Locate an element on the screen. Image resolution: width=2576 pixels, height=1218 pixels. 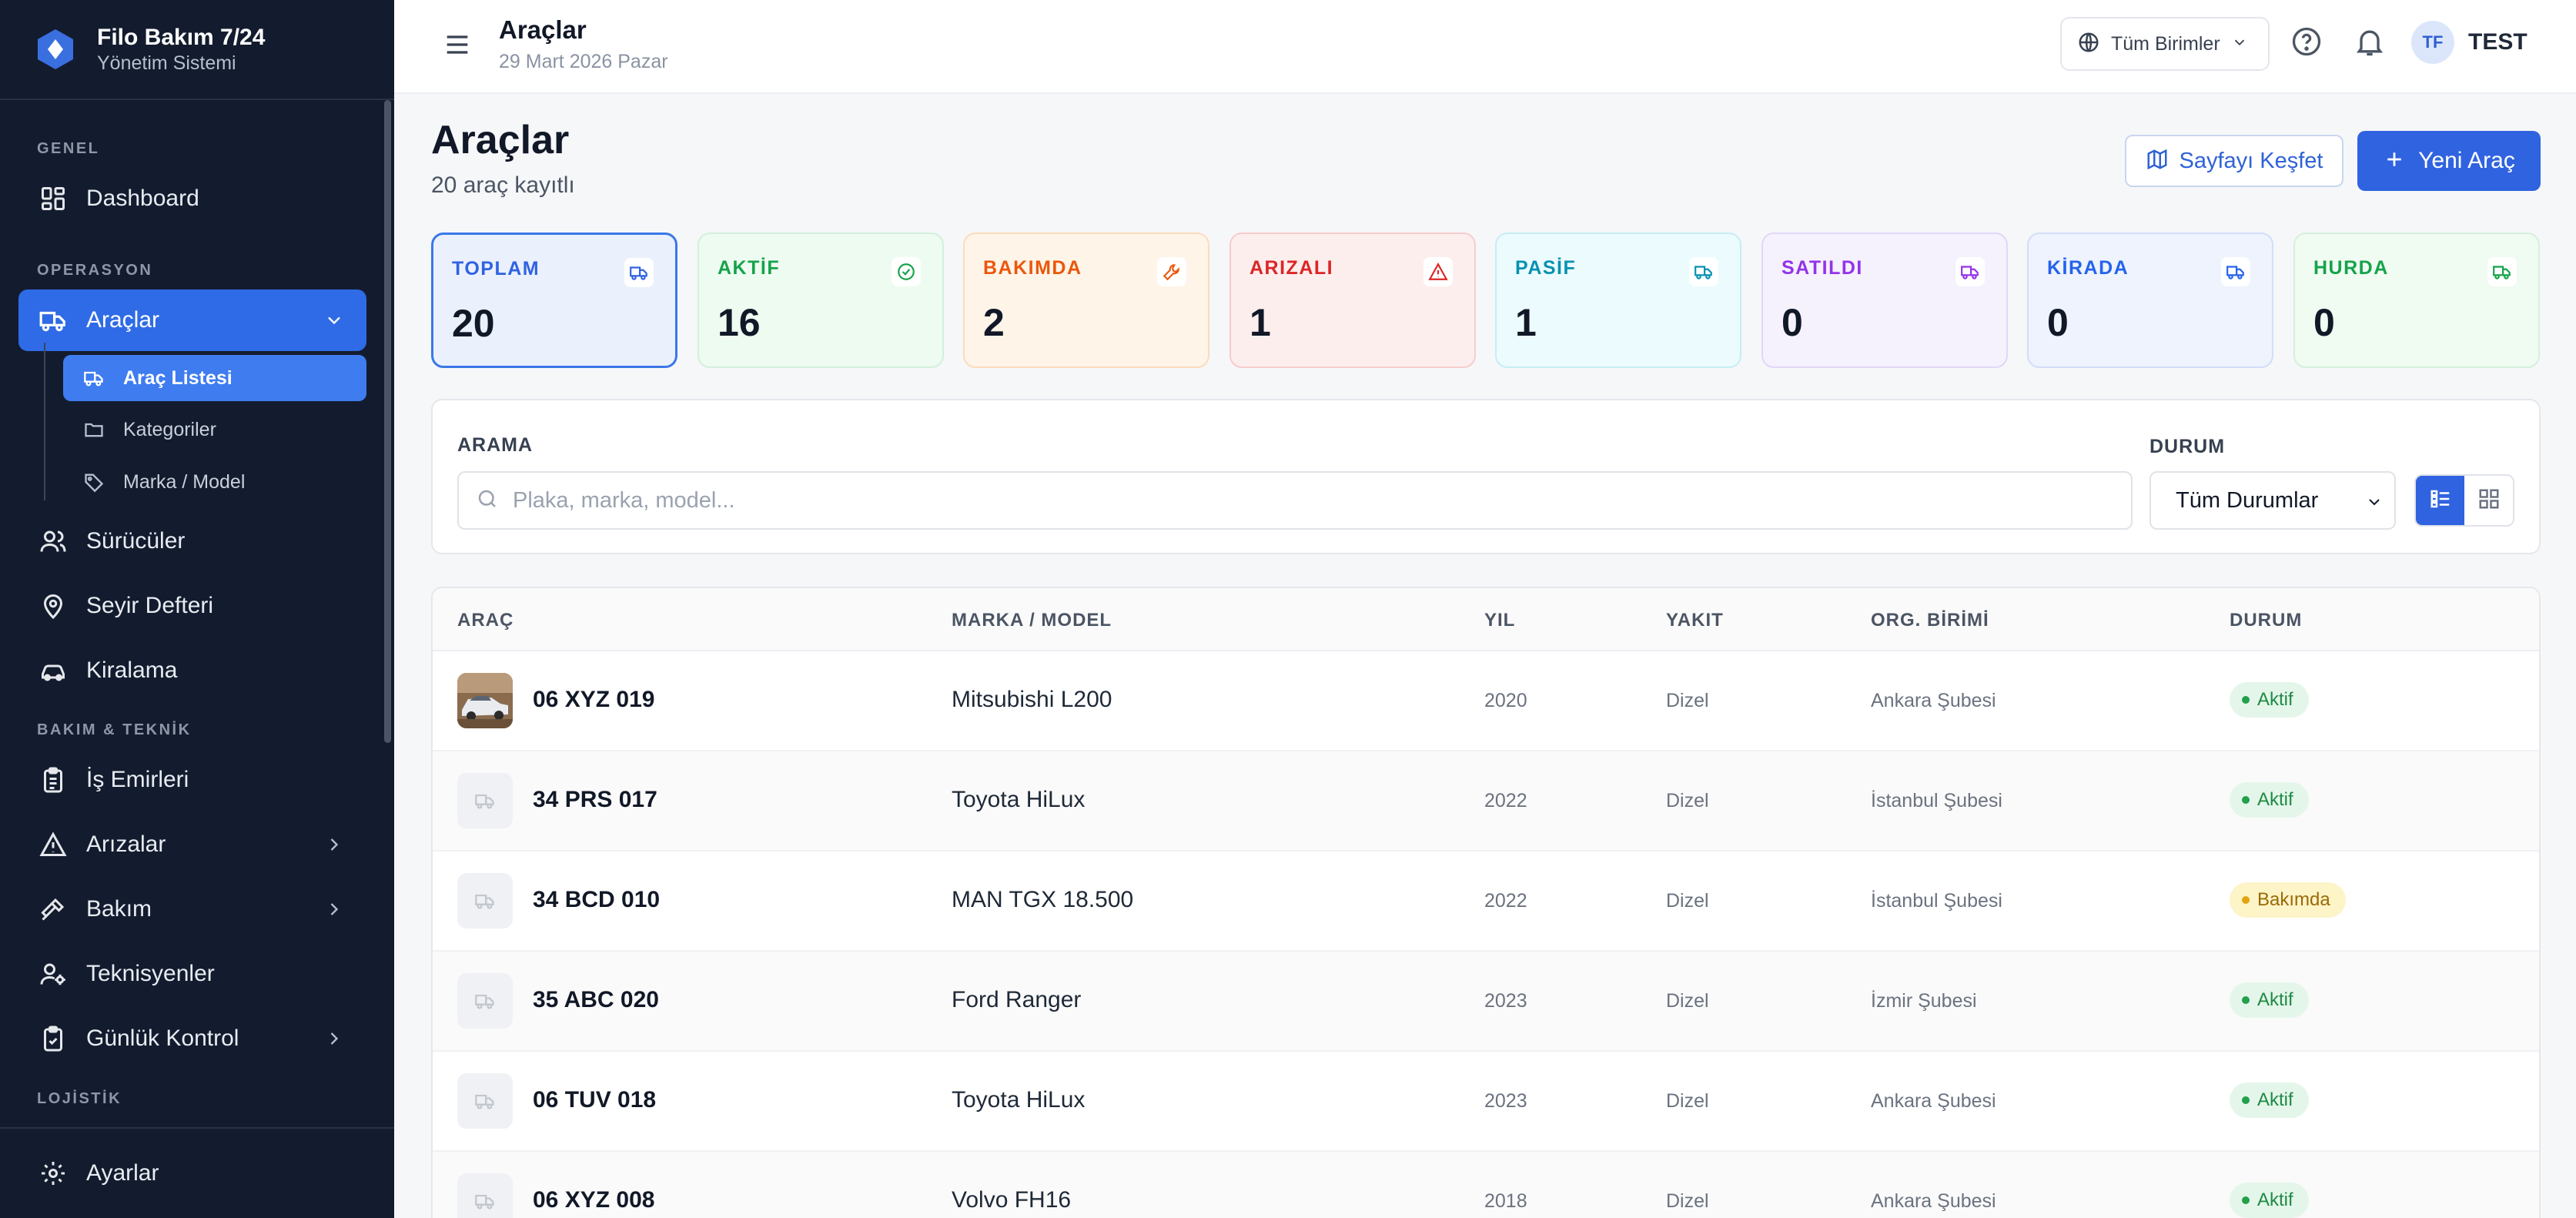
page-subtitle: 20 araç kayıtlı is located at coordinates (503, 185).